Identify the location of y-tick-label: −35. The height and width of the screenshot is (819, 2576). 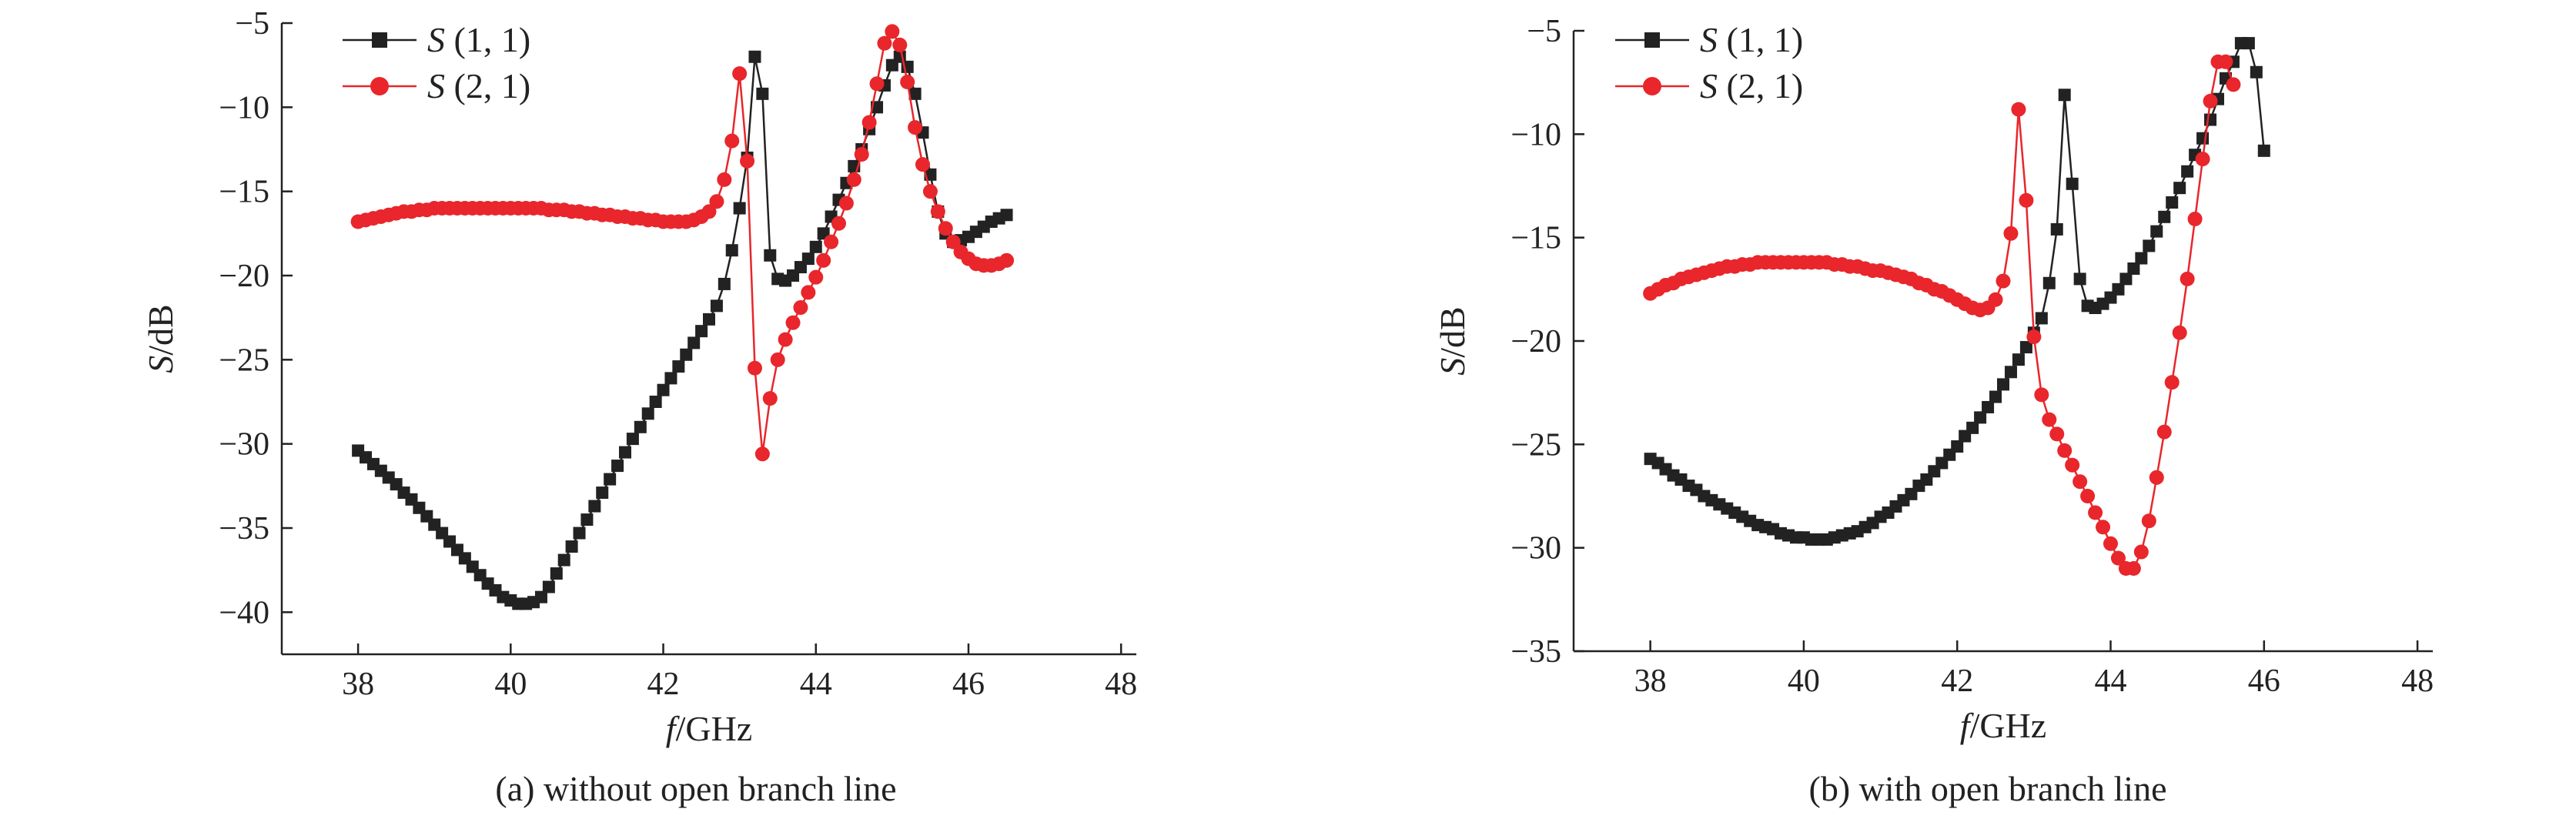
(244, 529).